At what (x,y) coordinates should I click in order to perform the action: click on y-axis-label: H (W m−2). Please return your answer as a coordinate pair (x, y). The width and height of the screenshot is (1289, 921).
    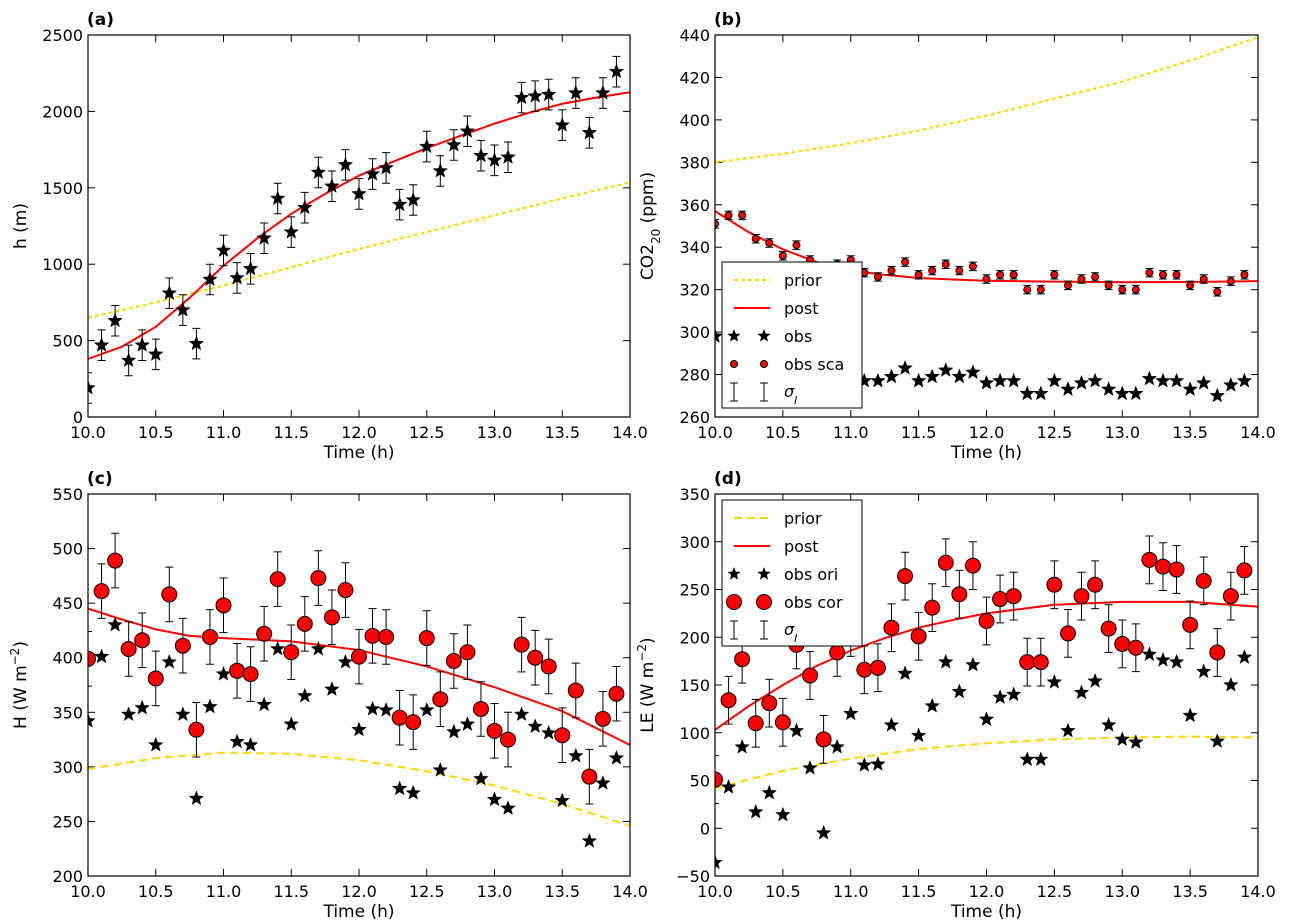
    Looking at the image, I should click on (19, 685).